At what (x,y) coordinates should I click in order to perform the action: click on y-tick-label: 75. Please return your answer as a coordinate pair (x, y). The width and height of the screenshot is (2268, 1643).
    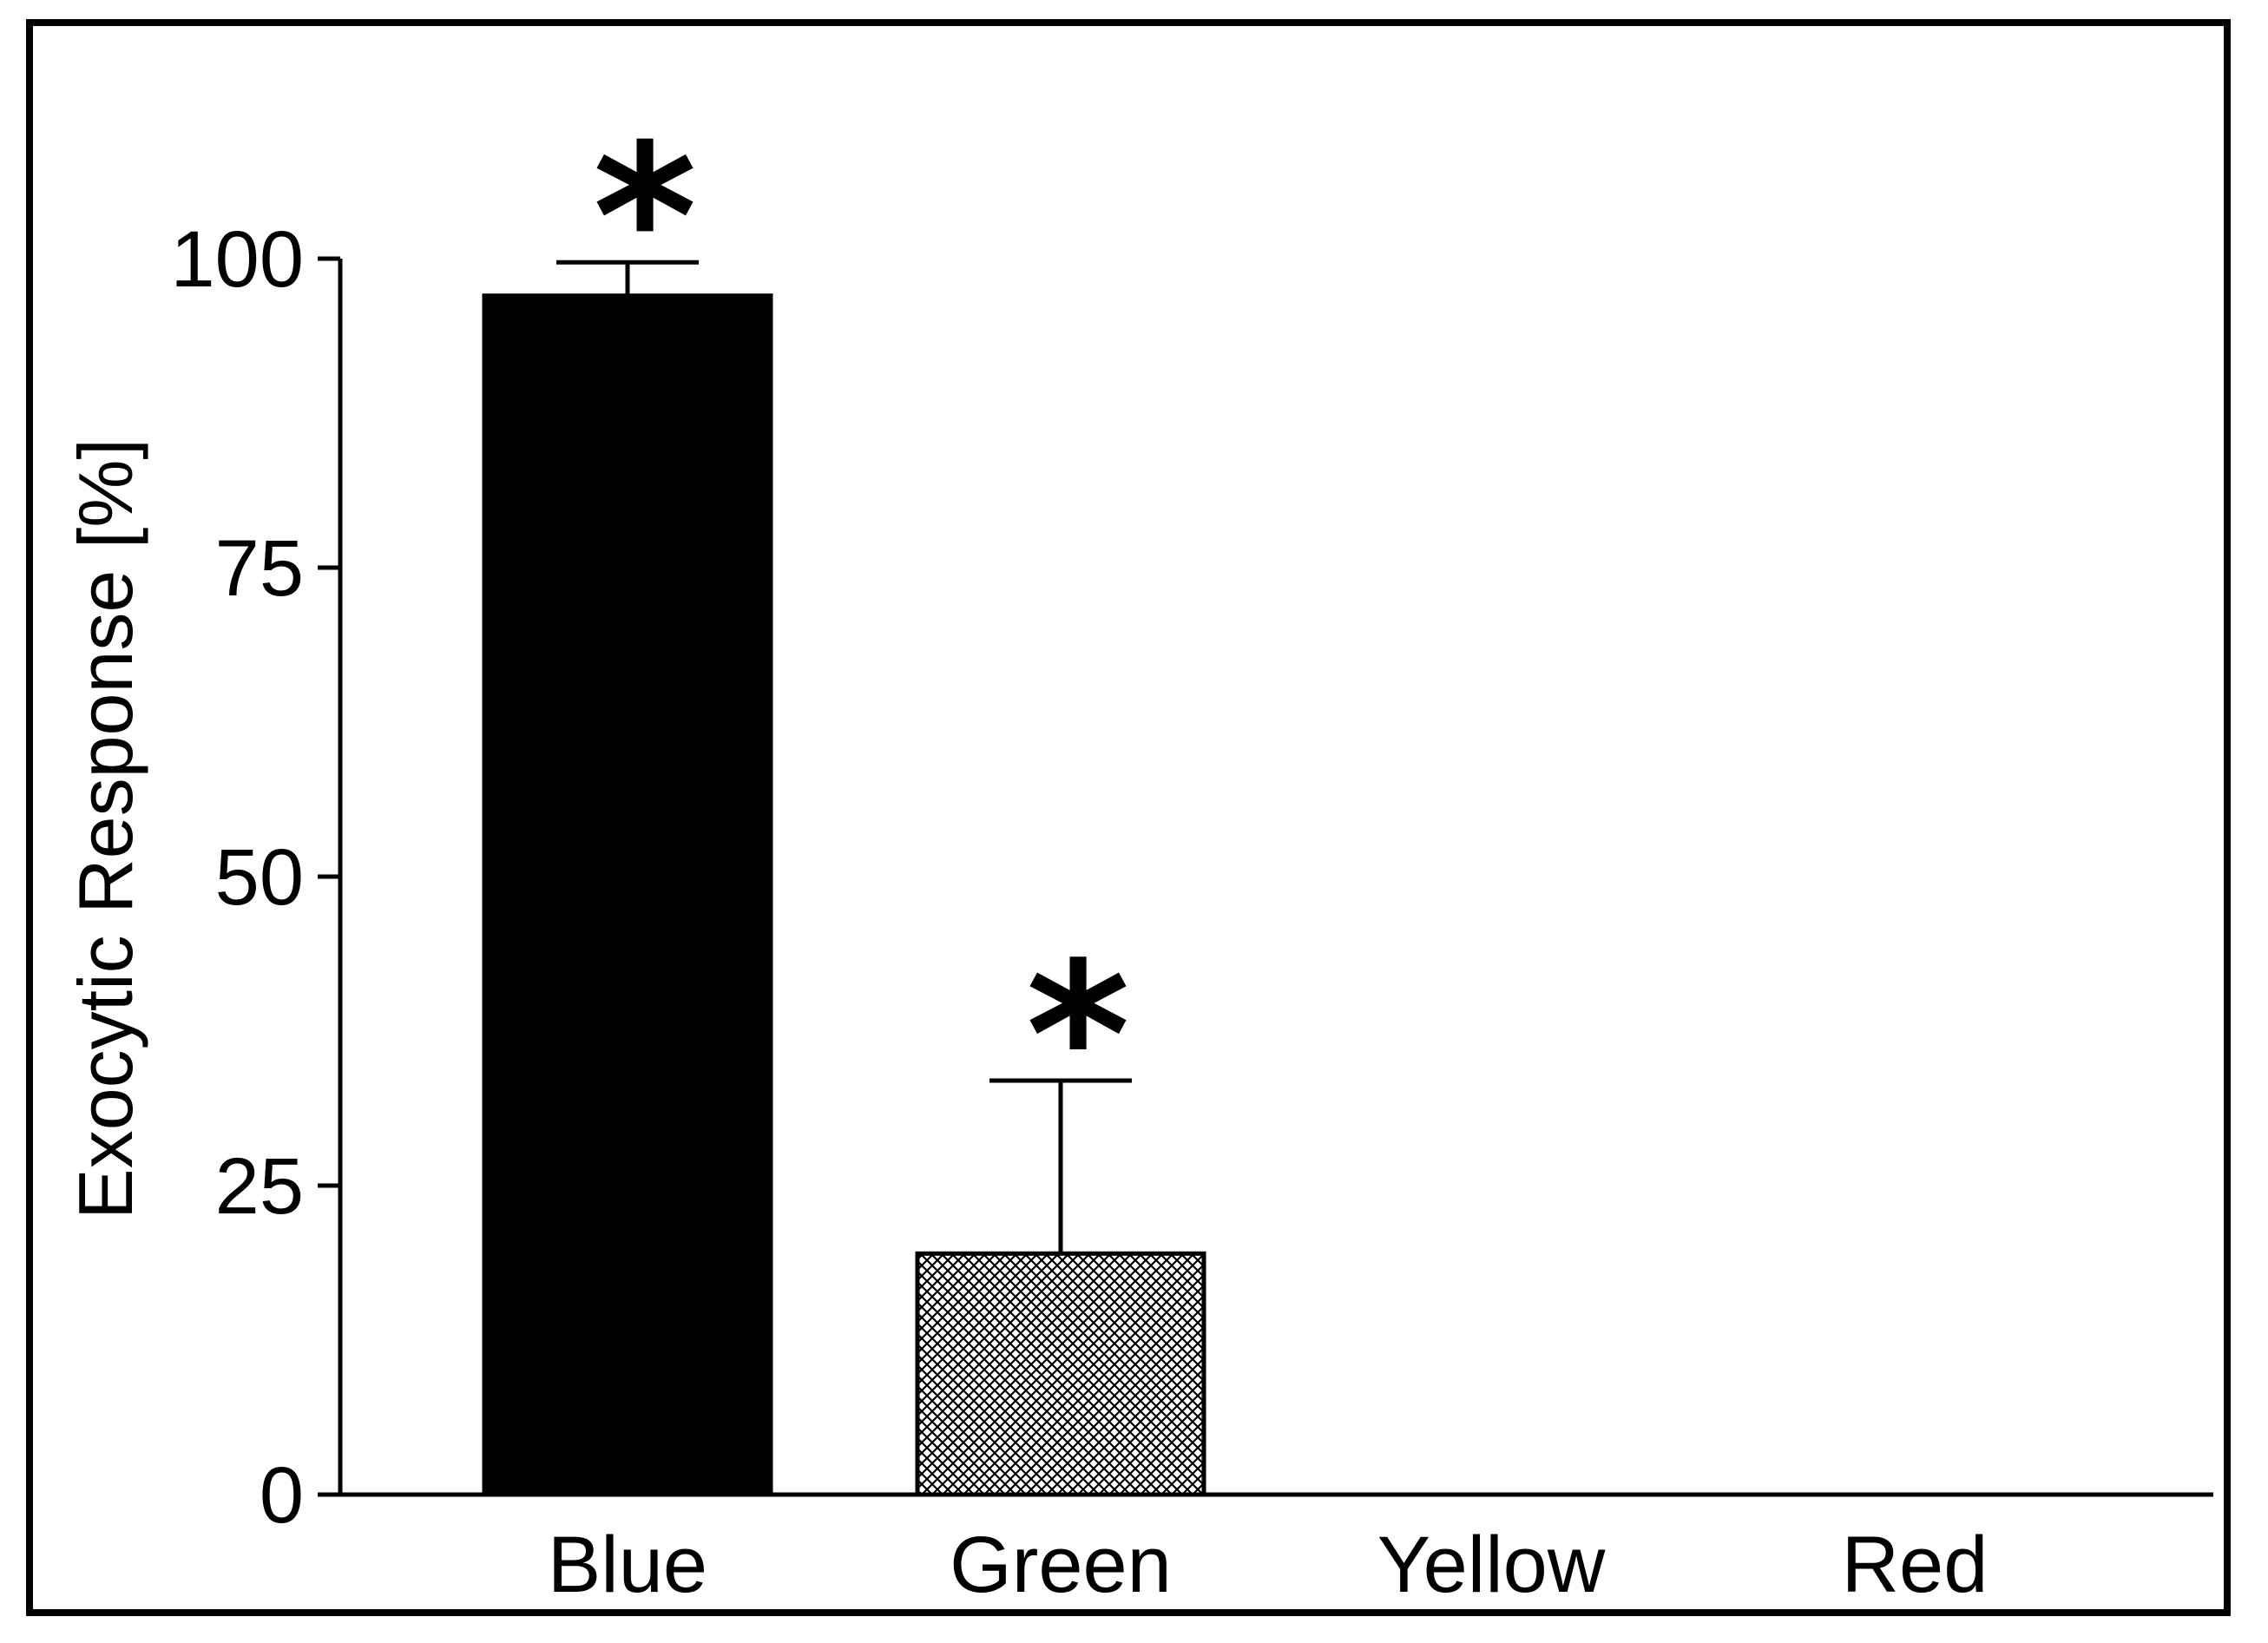
    Looking at the image, I should click on (259, 569).